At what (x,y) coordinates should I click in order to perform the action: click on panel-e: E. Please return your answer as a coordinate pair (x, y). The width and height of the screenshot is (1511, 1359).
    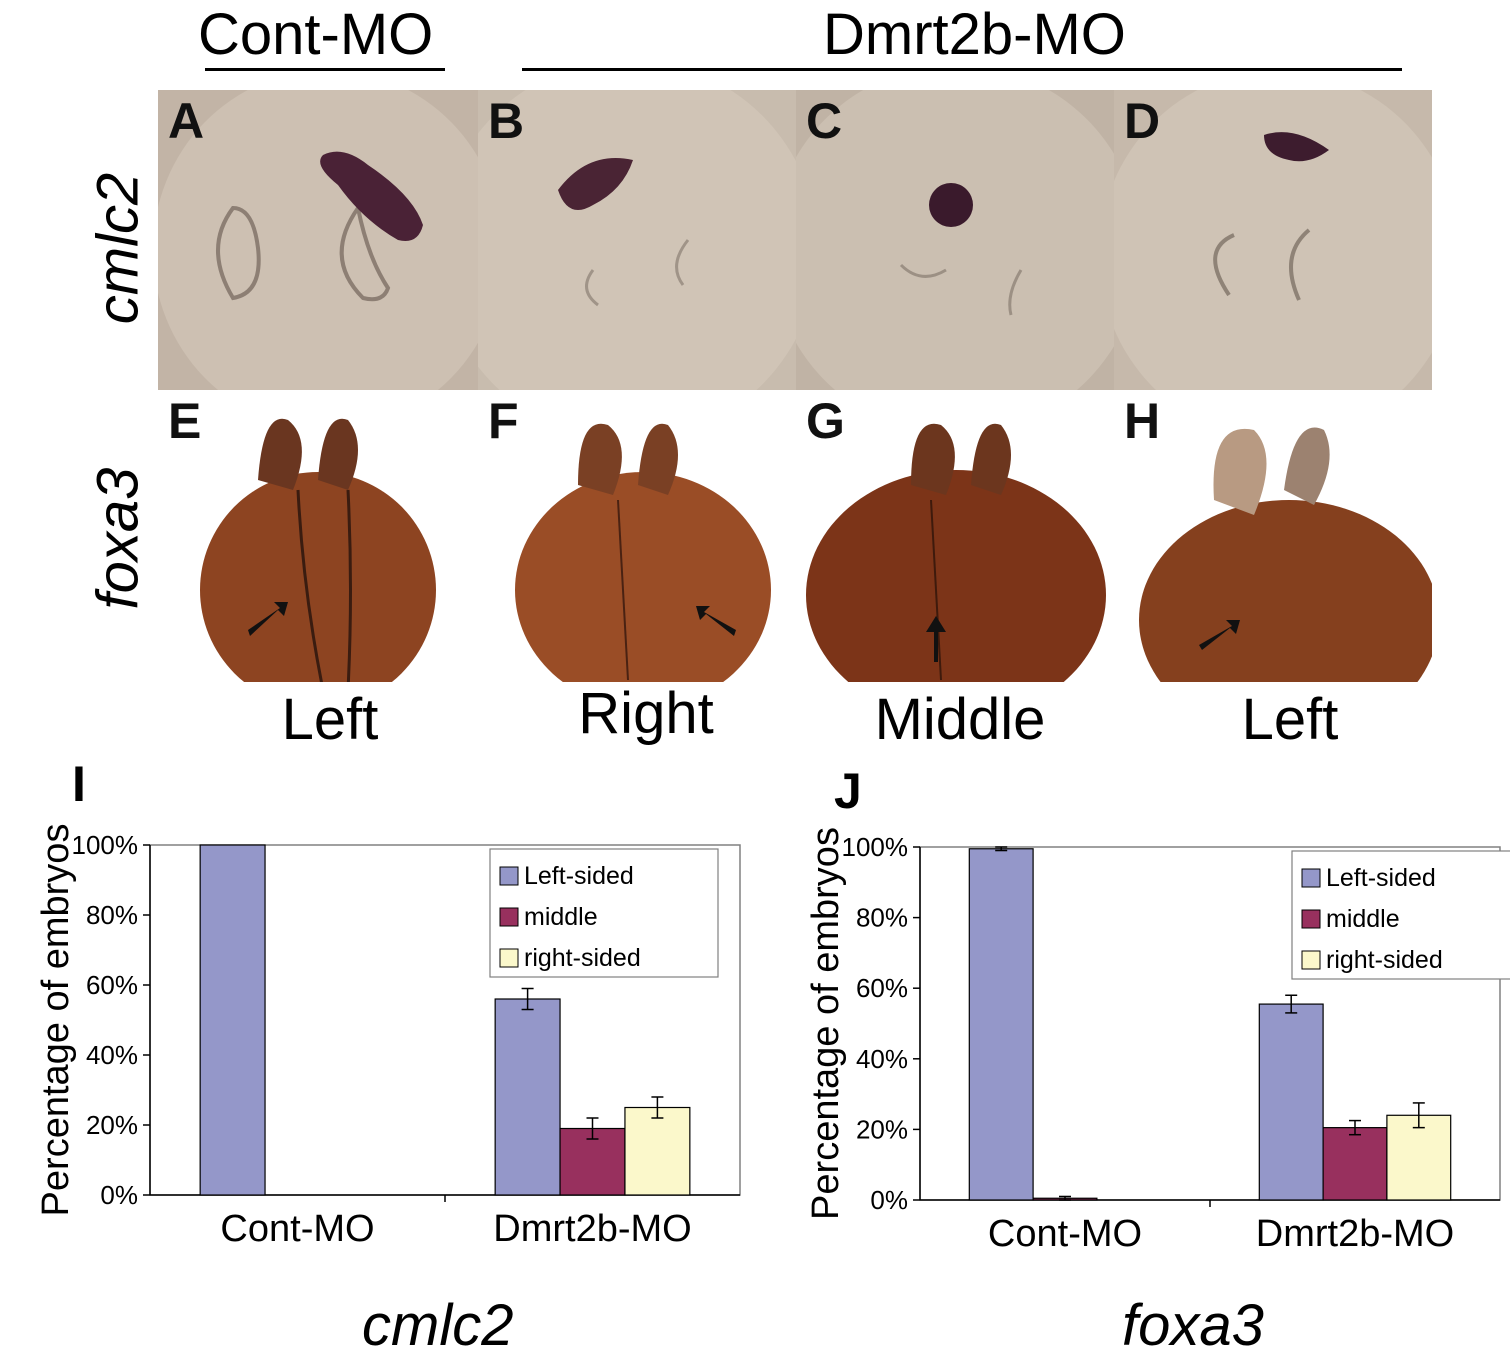
    Looking at the image, I should click on (318, 536).